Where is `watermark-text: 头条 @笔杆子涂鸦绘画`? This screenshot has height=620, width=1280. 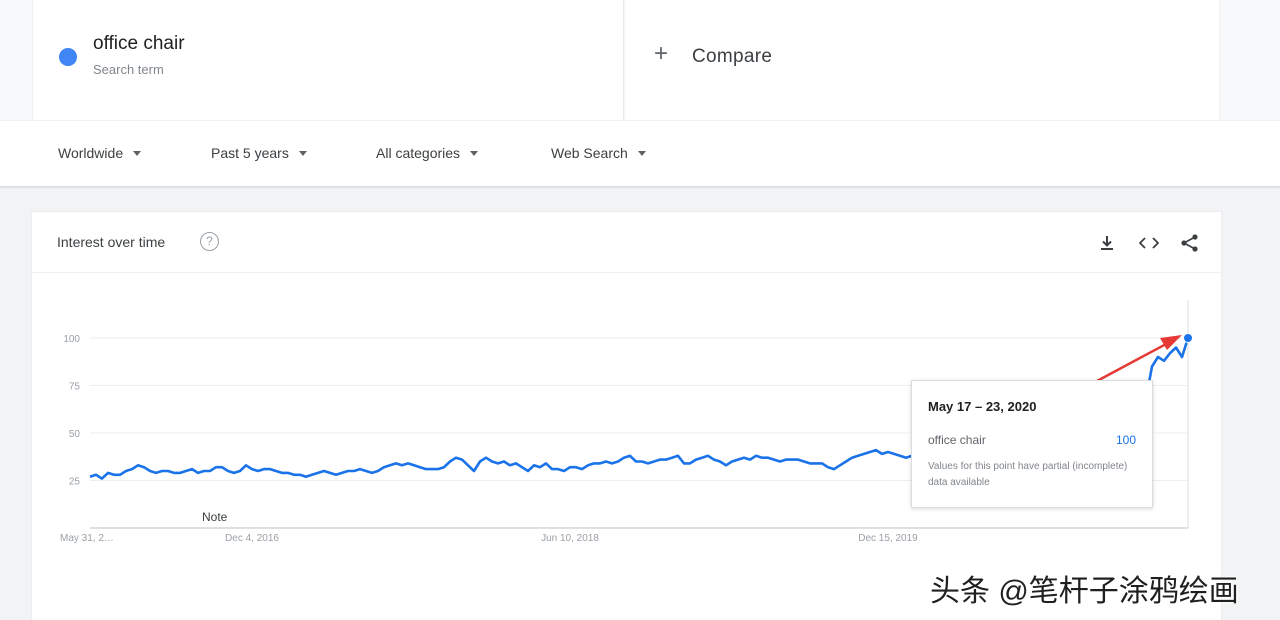
watermark-text: 头条 @笔杆子涂鸦绘画 is located at coordinates (1084, 591).